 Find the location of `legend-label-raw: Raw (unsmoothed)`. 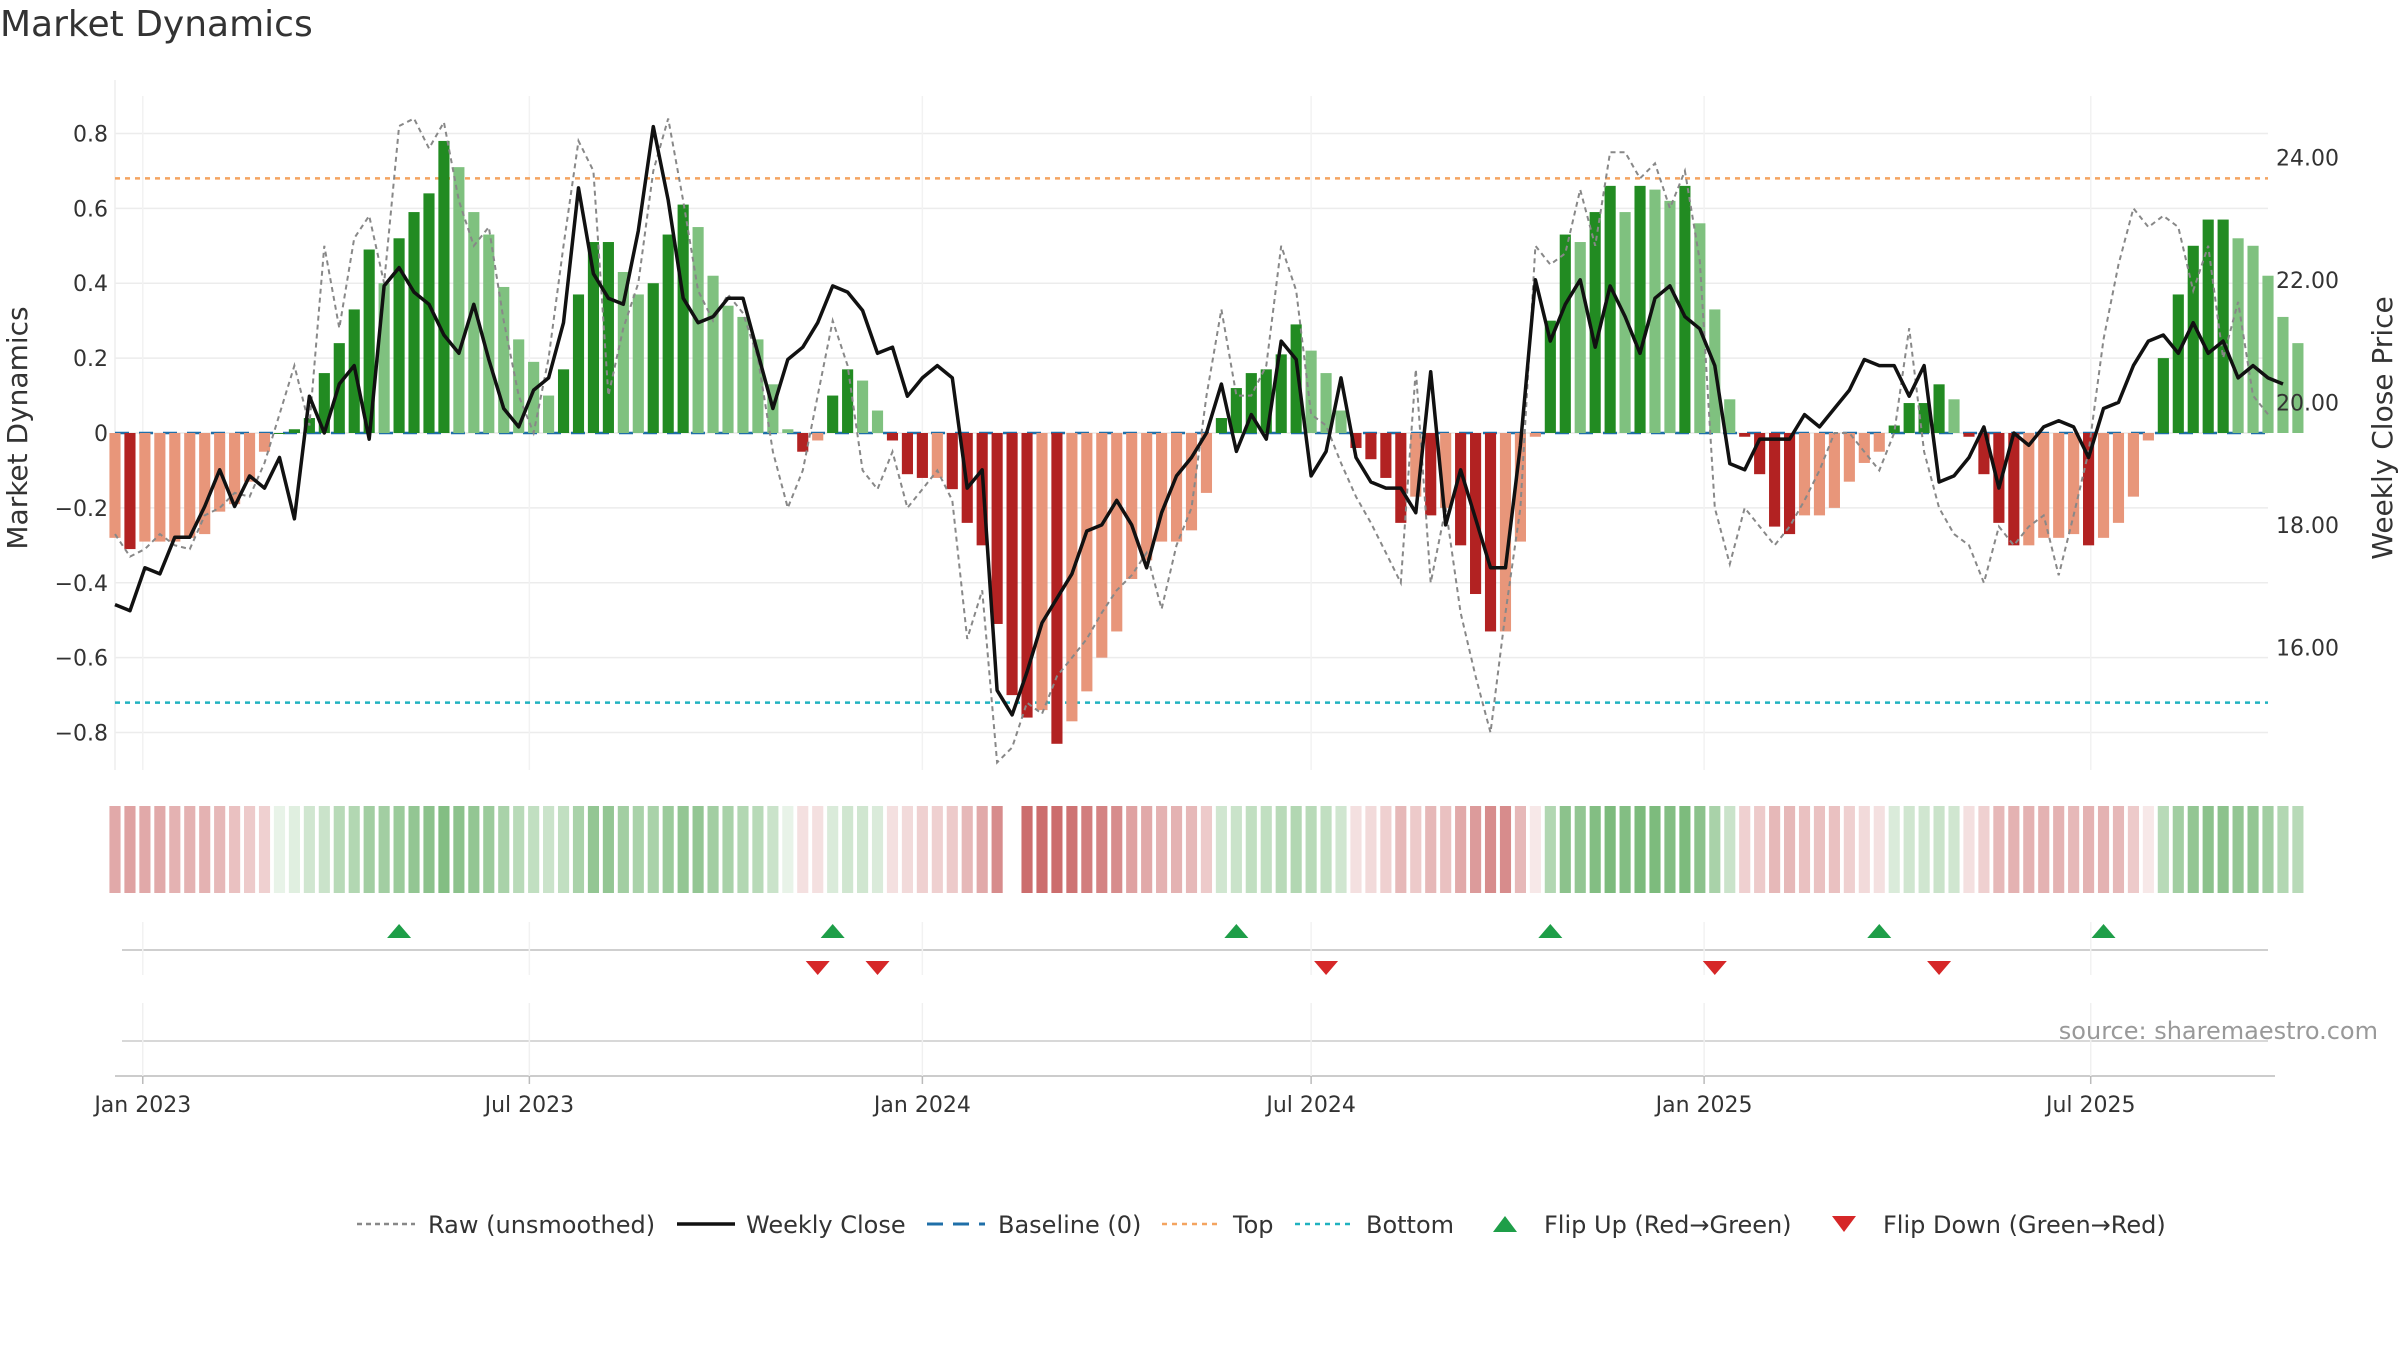

legend-label-raw: Raw (unsmoothed) is located at coordinates (541, 1225).